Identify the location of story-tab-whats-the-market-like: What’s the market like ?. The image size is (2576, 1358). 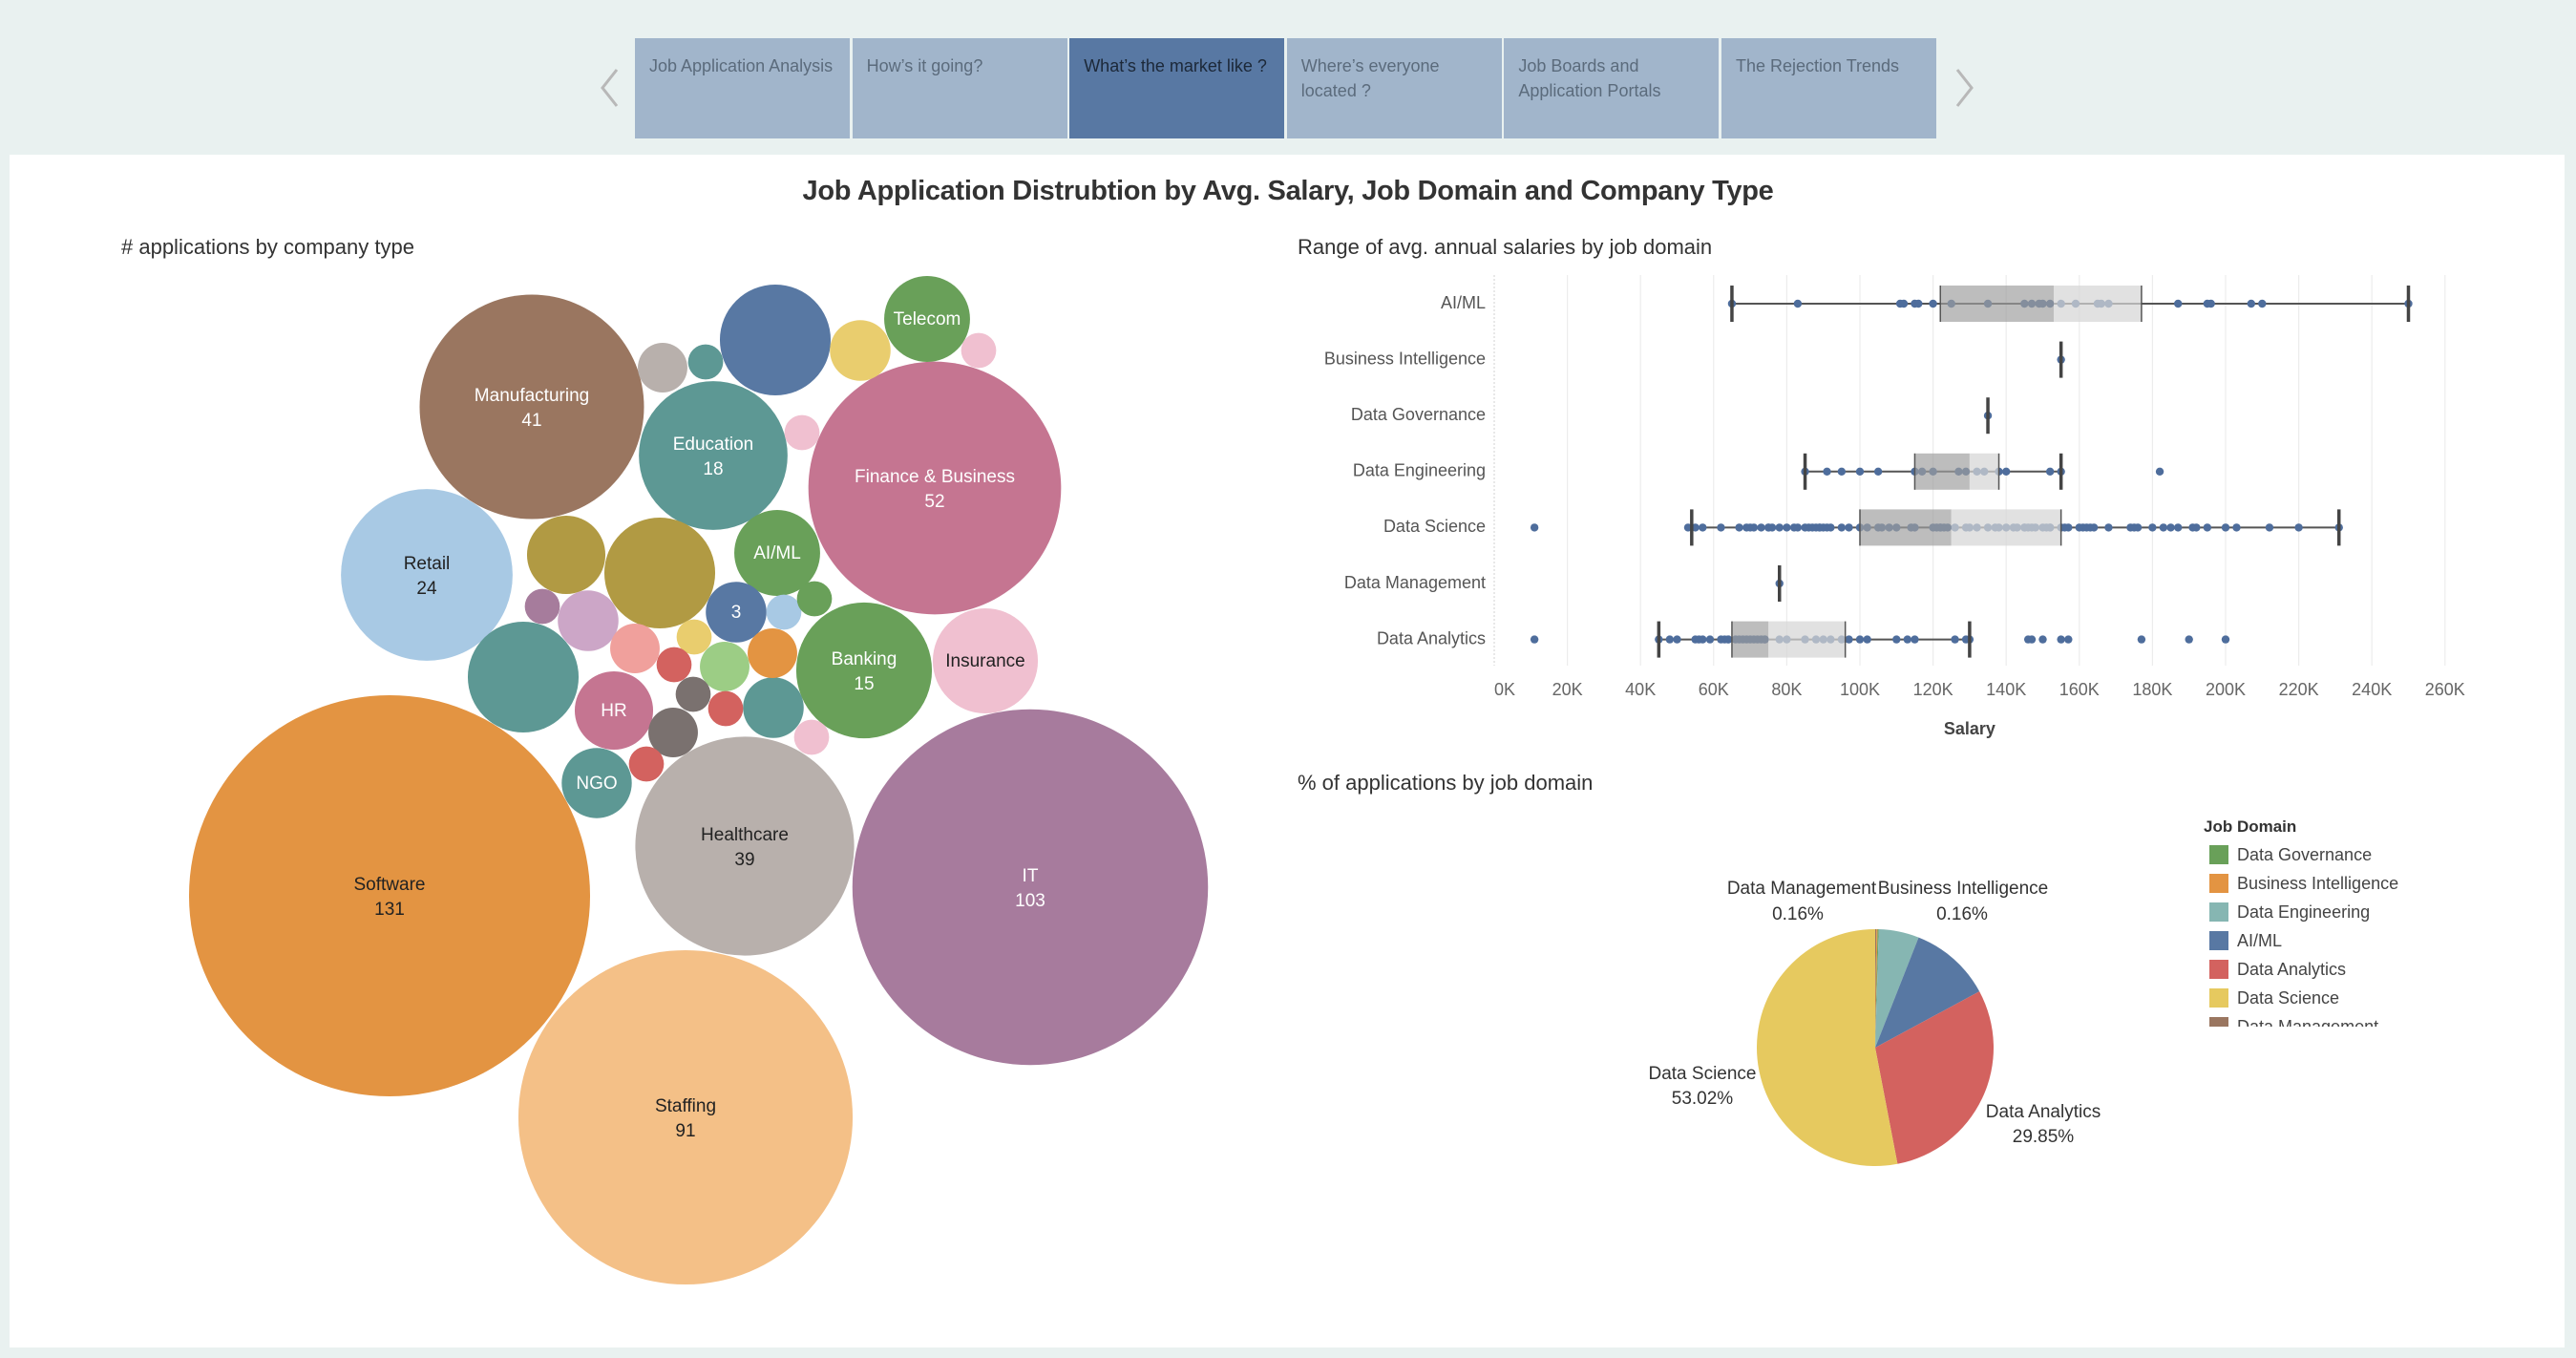
(1177, 88).